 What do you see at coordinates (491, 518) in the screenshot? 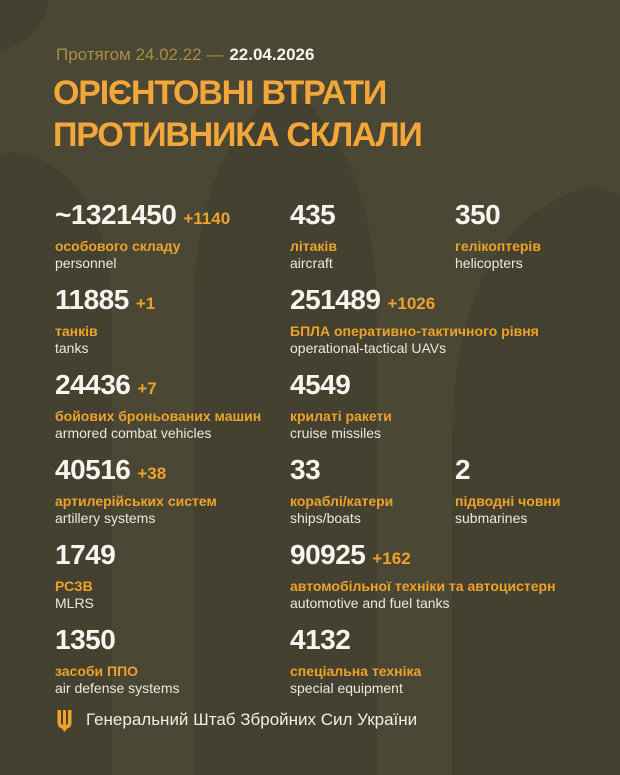
I see `stat-label-en: submarines` at bounding box center [491, 518].